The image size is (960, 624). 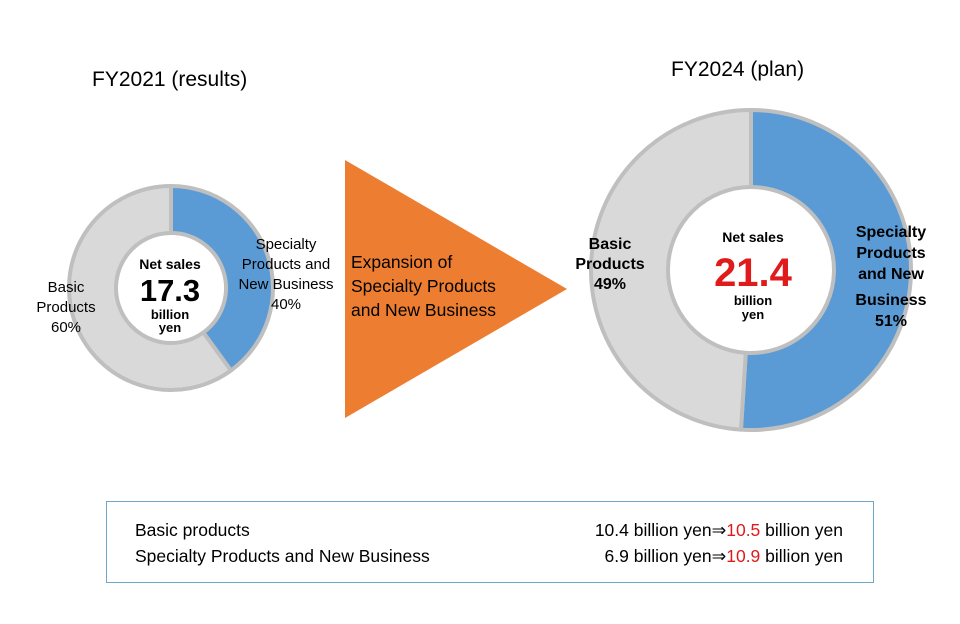 What do you see at coordinates (658, 556) in the screenshot?
I see `summary-from-value: 6.9 billion yen` at bounding box center [658, 556].